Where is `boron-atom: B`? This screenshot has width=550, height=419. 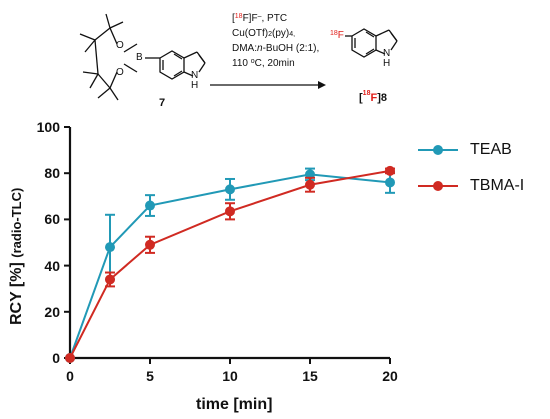 boron-atom: B is located at coordinates (139, 57).